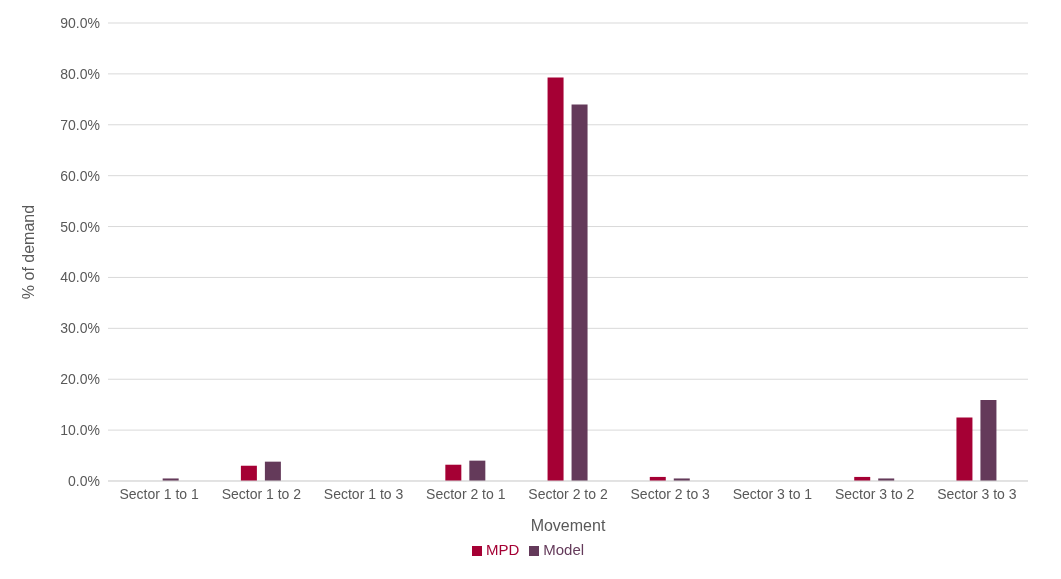 The height and width of the screenshot is (579, 1061). Describe the element at coordinates (261, 493) in the screenshot. I see `x-tick-label: Sector 1 to 2` at that location.